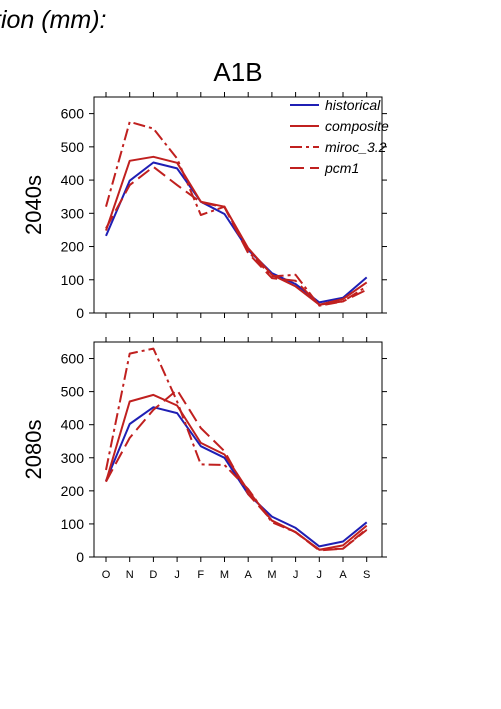 The height and width of the screenshot is (709, 501). What do you see at coordinates (237, 72) in the screenshot?
I see `scenario-title: A1B` at bounding box center [237, 72].